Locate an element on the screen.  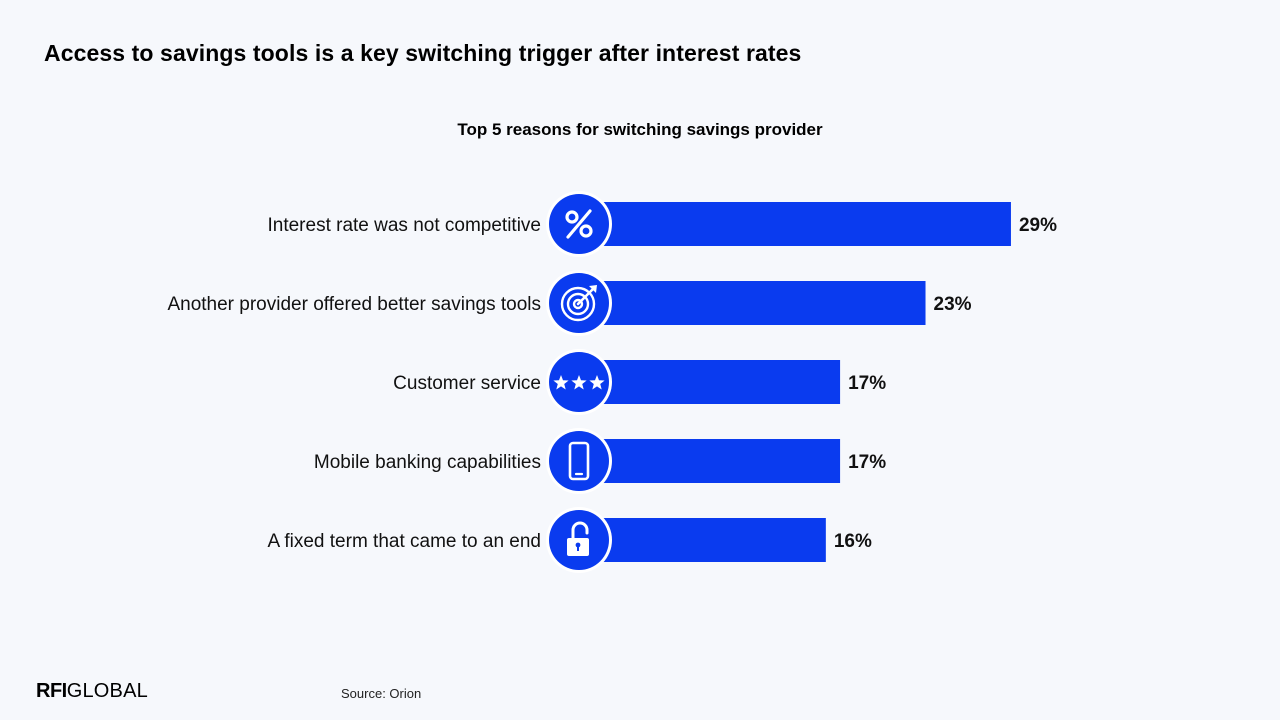
percent-icon is located at coordinates (579, 224).